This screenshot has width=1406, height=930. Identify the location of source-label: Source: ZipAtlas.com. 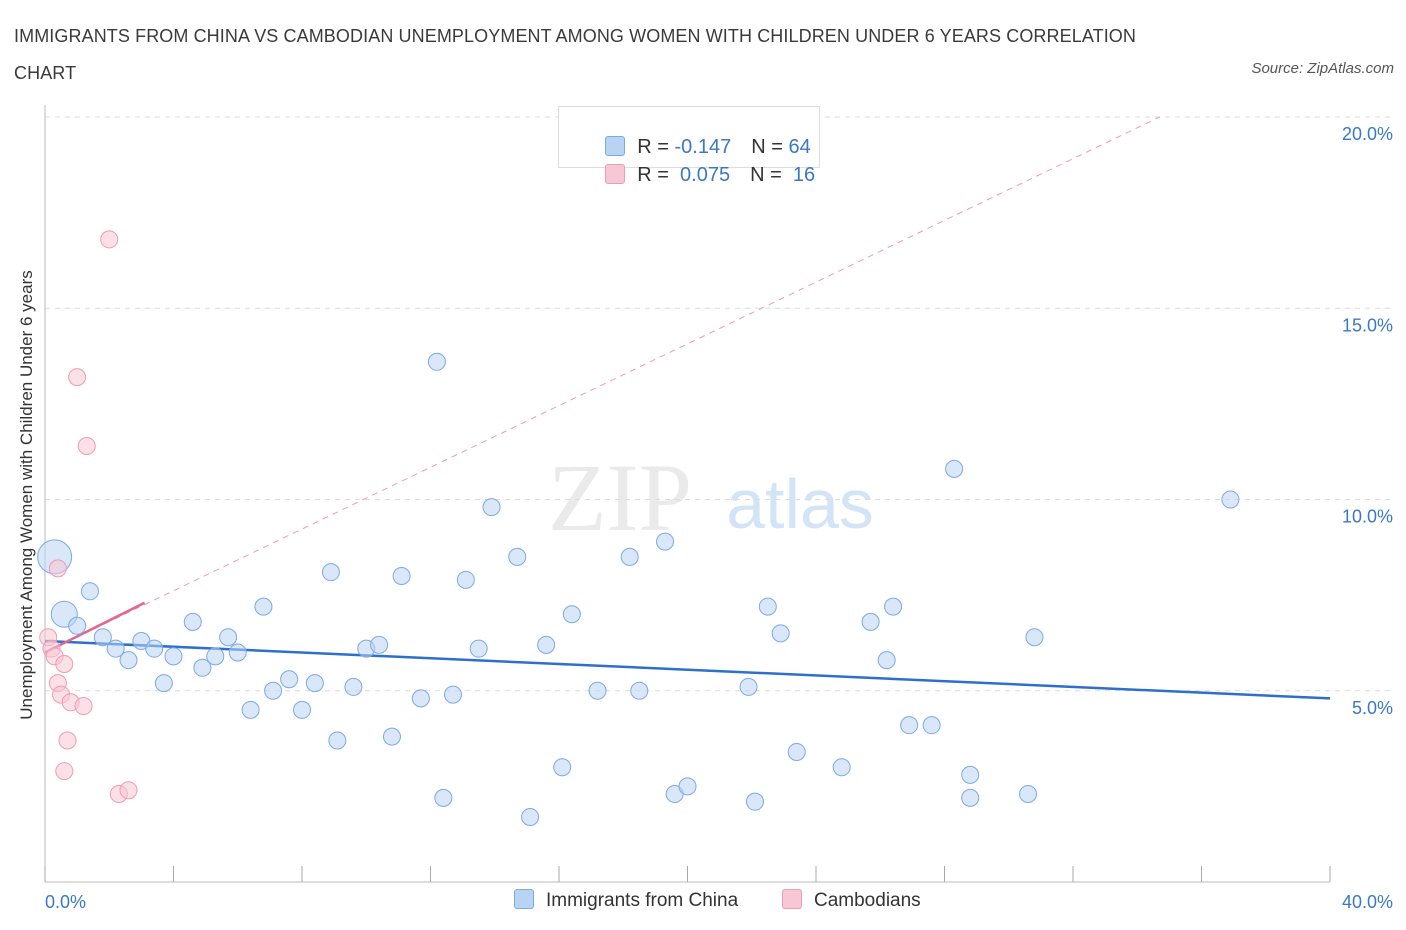
(1322, 68).